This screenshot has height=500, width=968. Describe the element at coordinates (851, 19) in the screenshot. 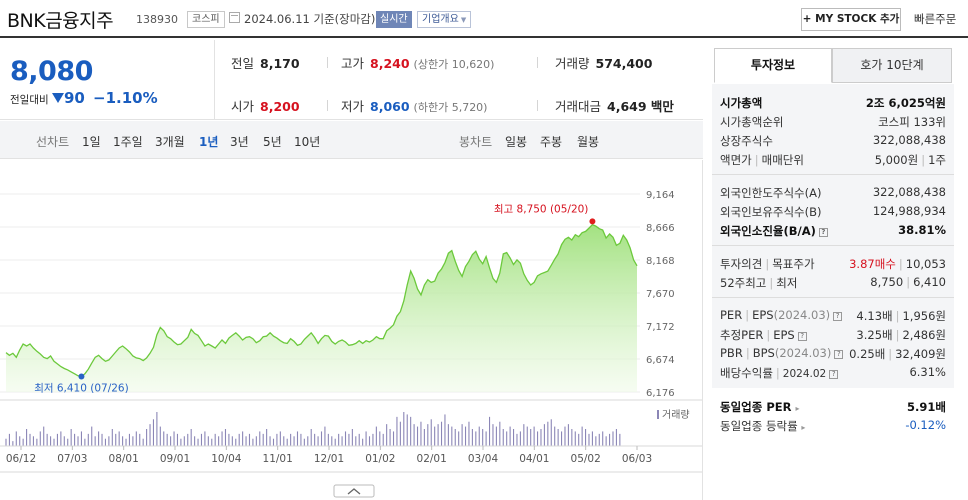

I see `my-stock-add-button: + MY STOCK 추가` at that location.